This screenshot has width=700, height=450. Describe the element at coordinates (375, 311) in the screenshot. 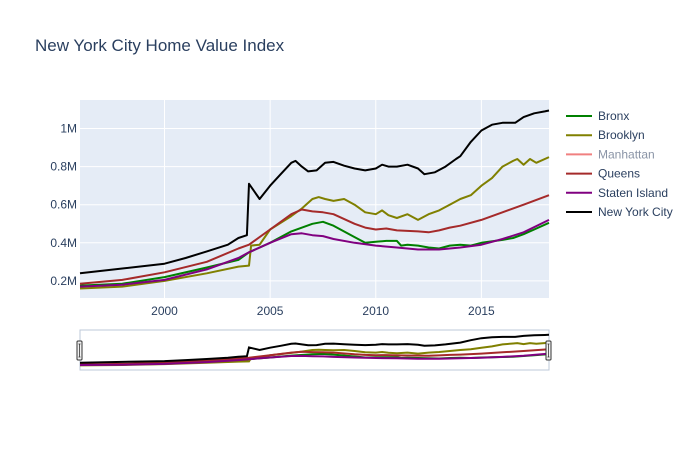

I see `x-tick-label: 2010` at that location.